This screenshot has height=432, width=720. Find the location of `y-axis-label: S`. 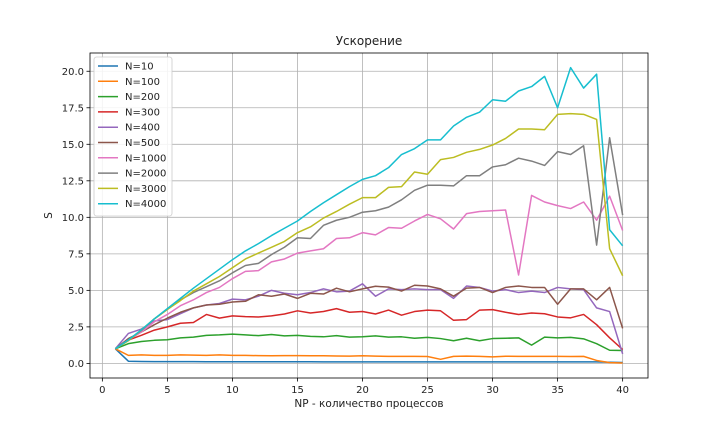

y-axis-label: S is located at coordinates (49, 215).